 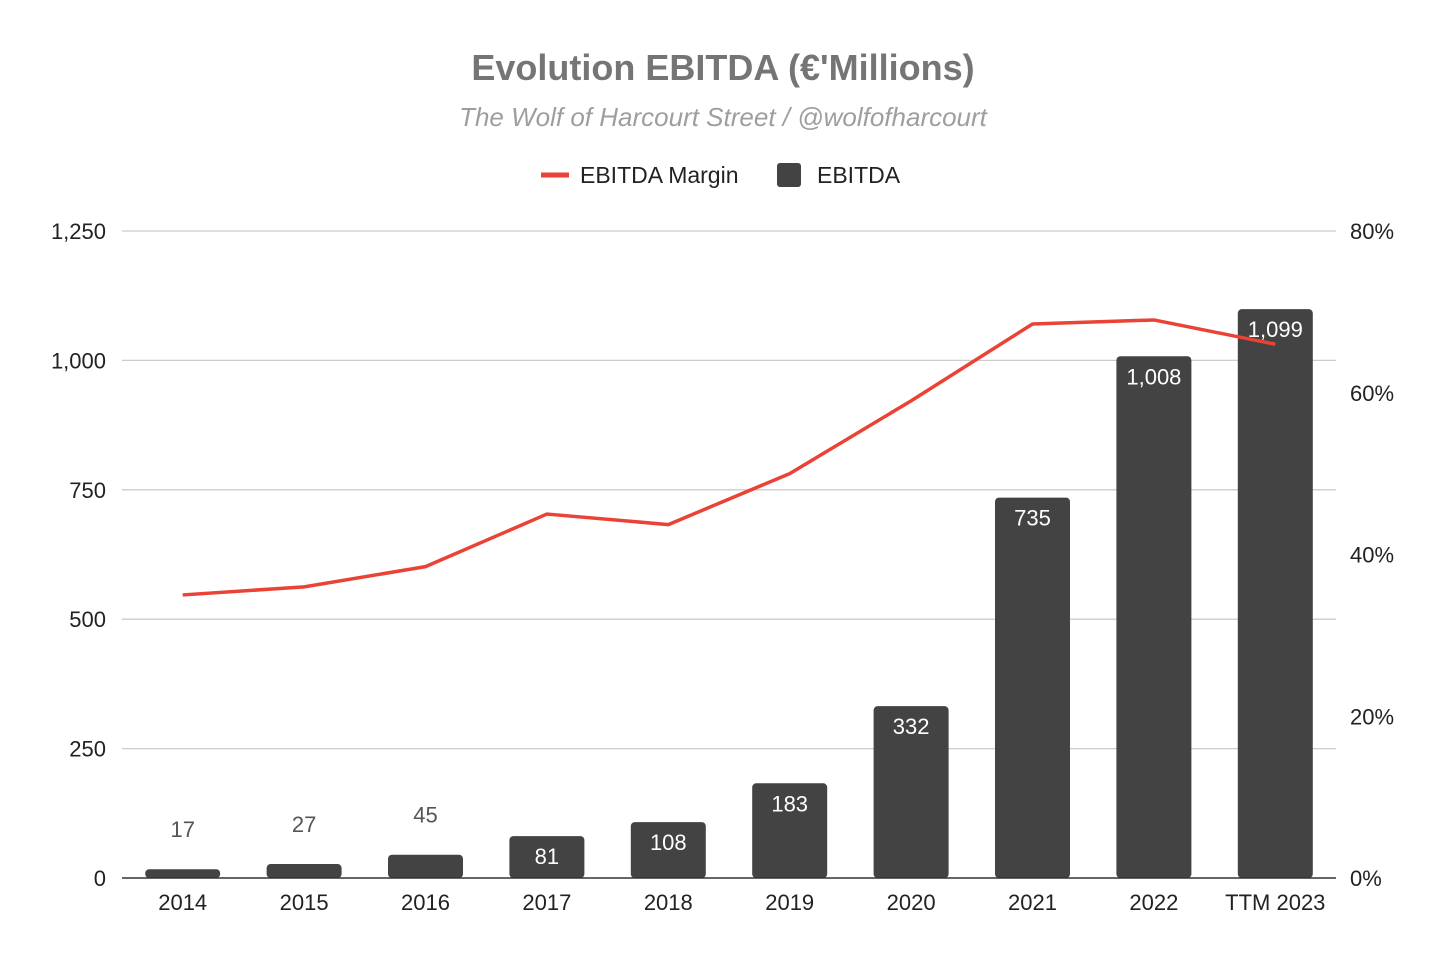 What do you see at coordinates (182, 902) in the screenshot?
I see `x-tick-label: 2014` at bounding box center [182, 902].